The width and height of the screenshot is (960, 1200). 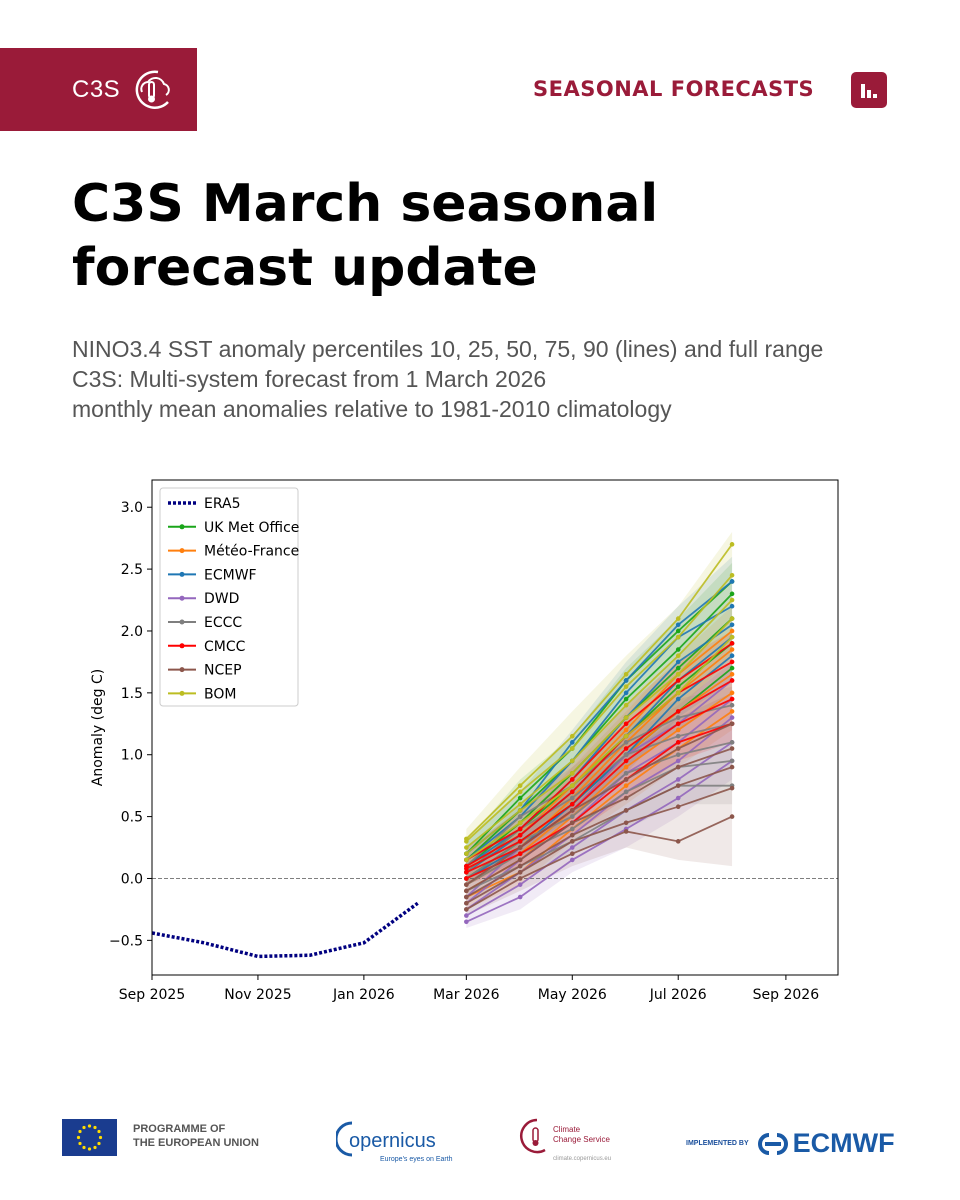 I want to click on eu-line-1: PROGRAMME OF, so click(x=179, y=1129).